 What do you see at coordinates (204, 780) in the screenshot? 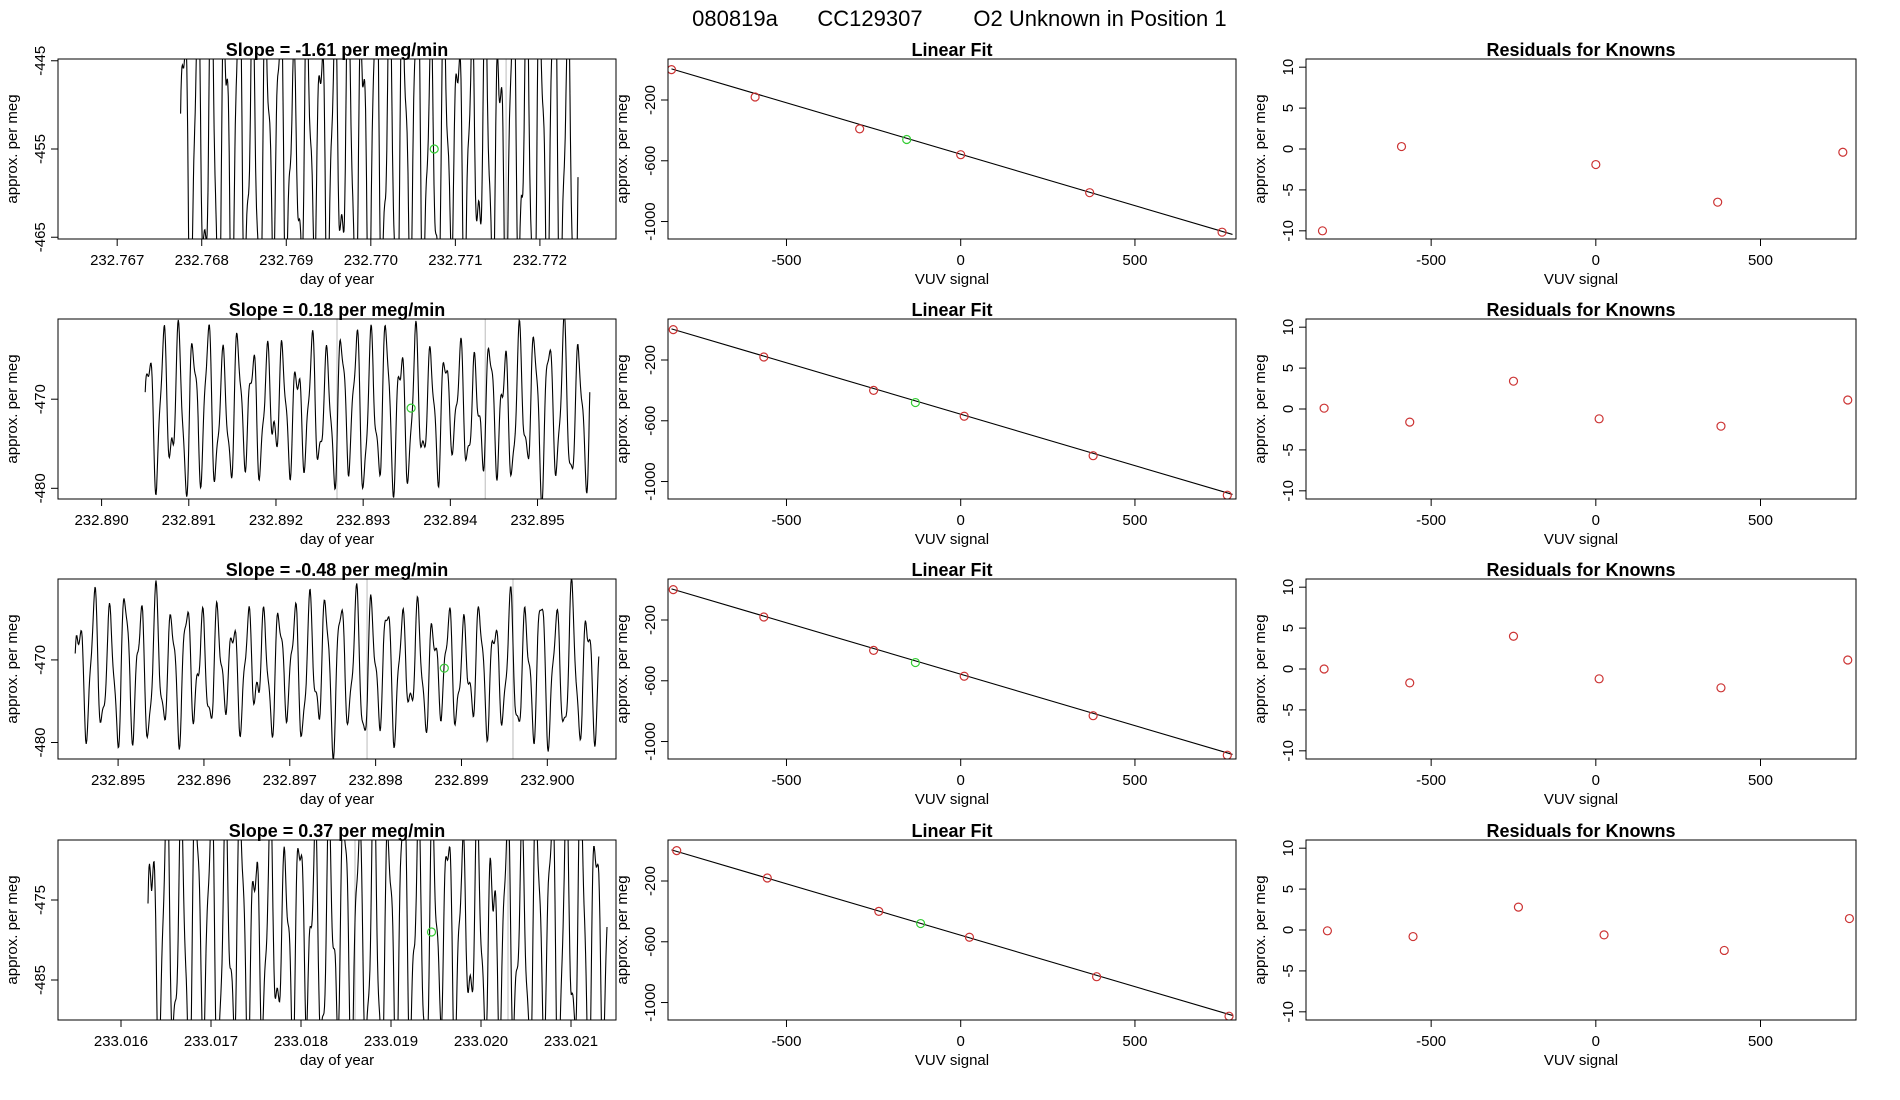
I see `x-tick-label: 232.896` at bounding box center [204, 780].